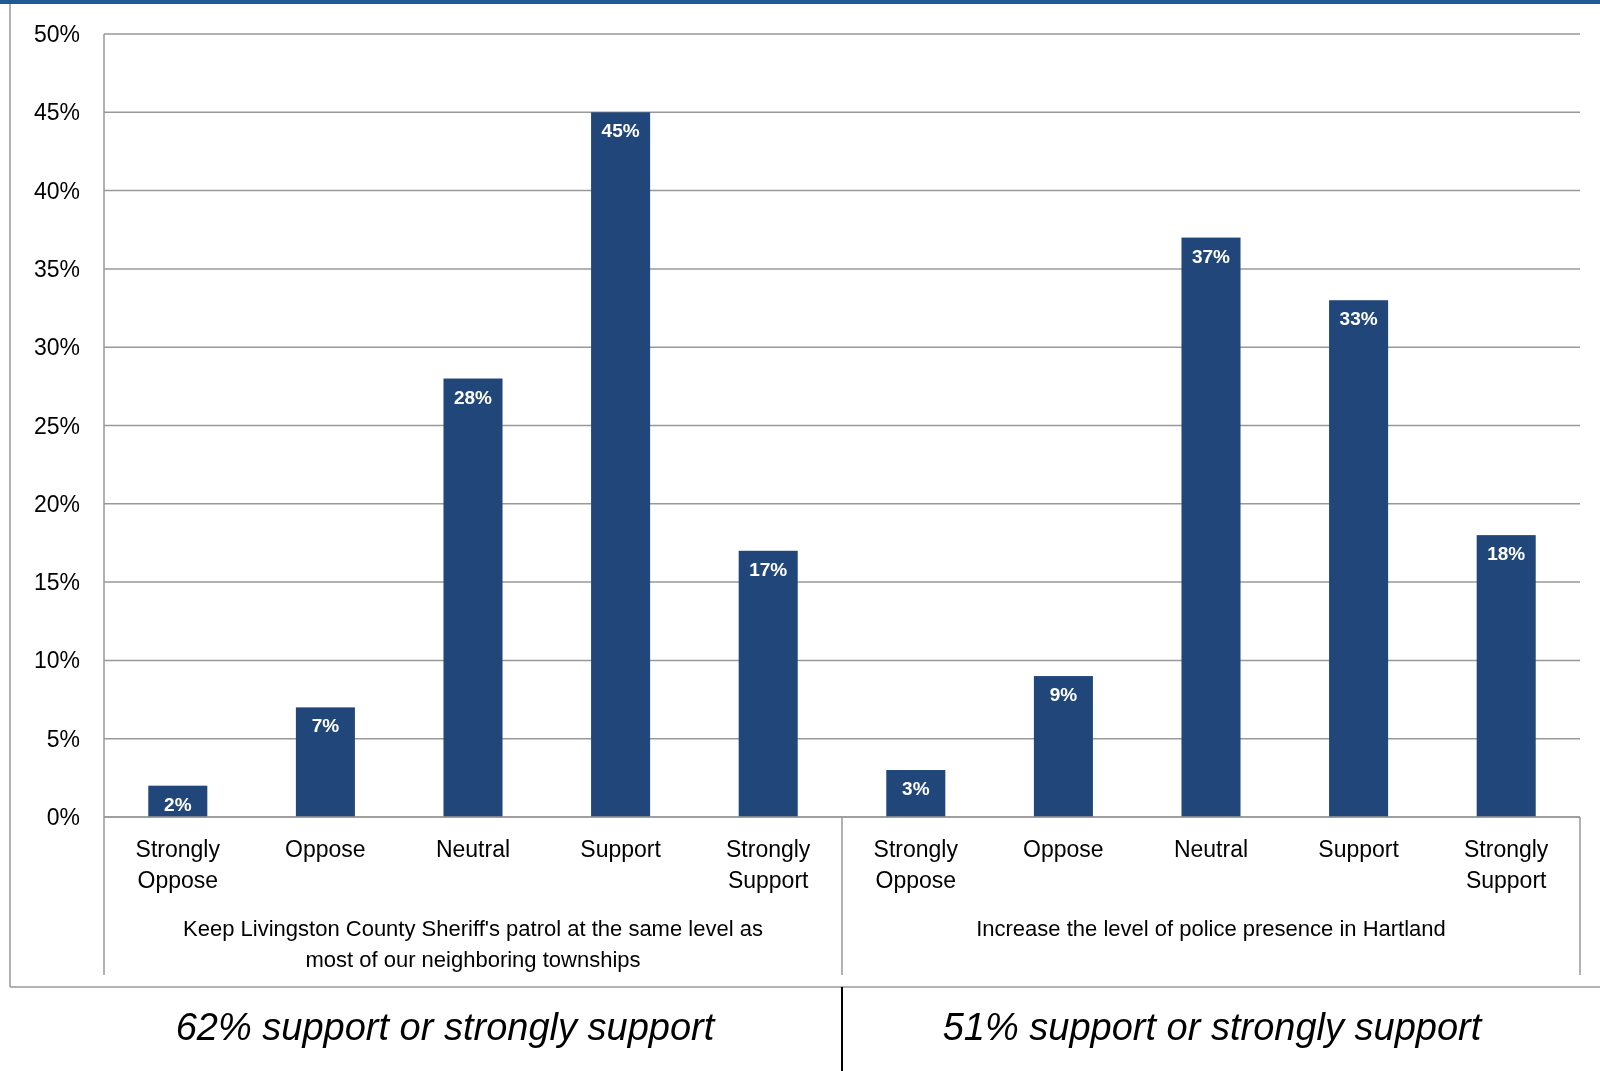 This screenshot has height=1071, width=1600. I want to click on data-label: 37%, so click(1211, 256).